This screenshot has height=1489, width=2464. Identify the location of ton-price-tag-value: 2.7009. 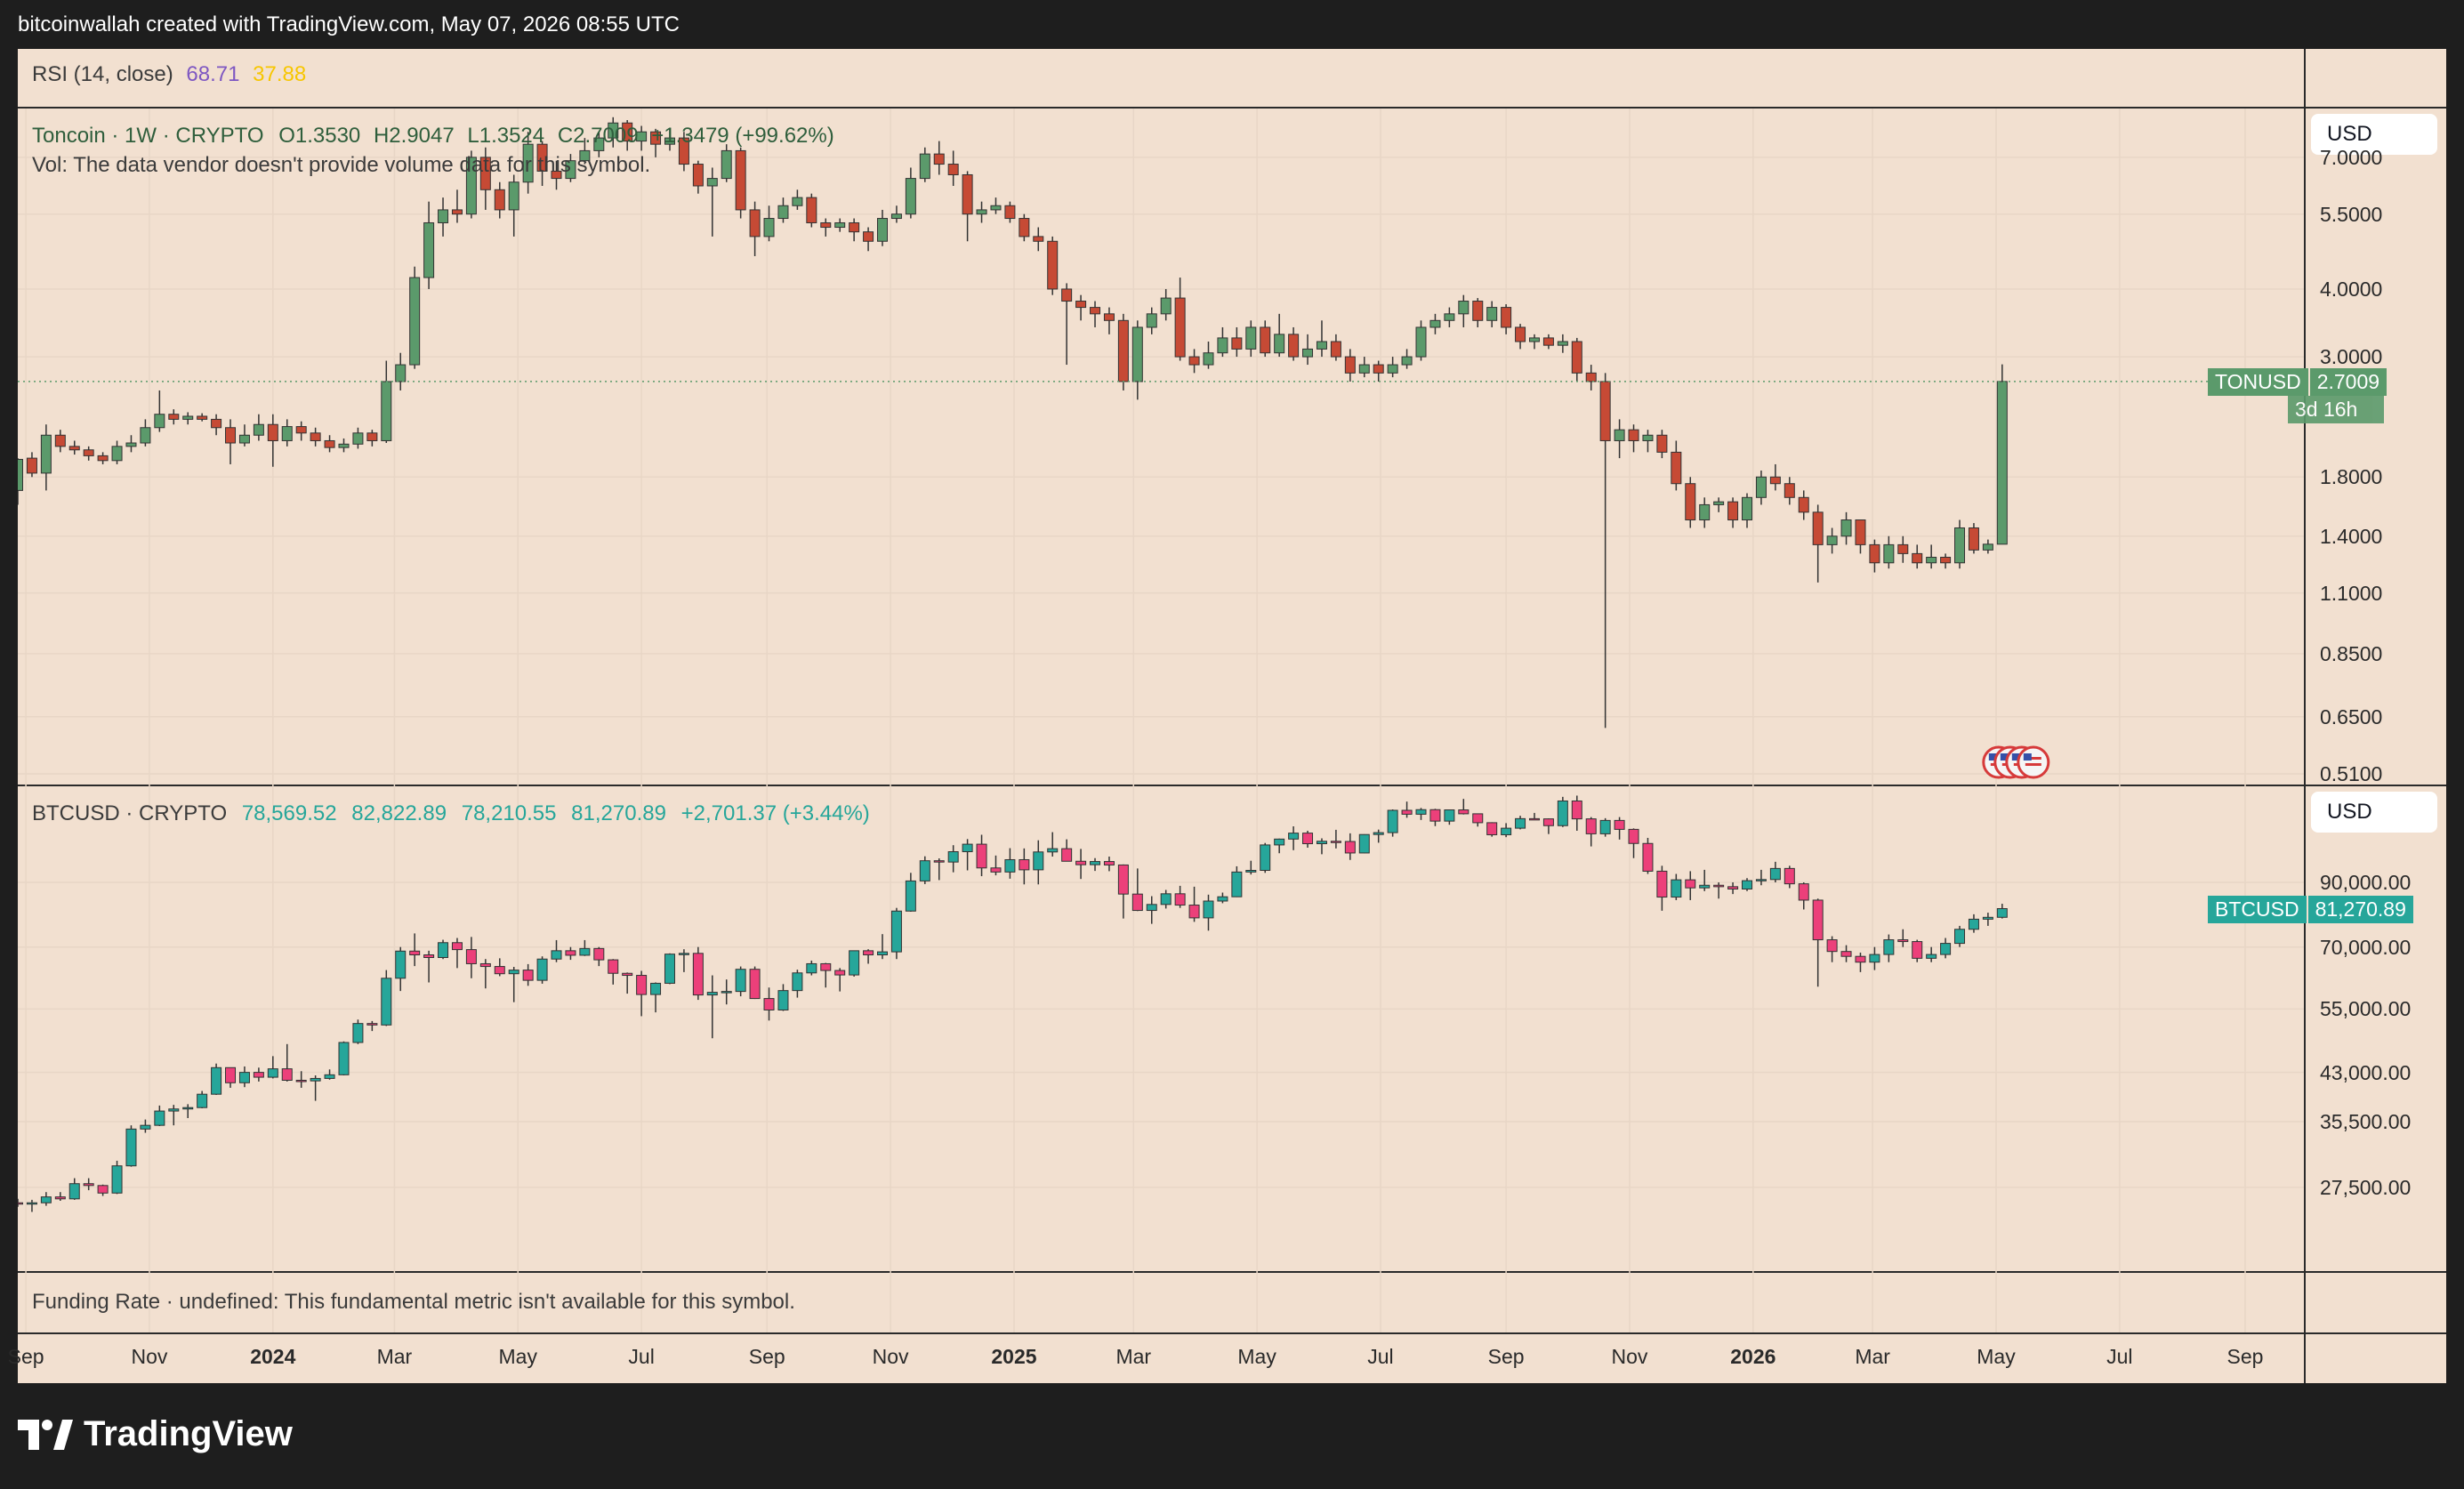
(2349, 381).